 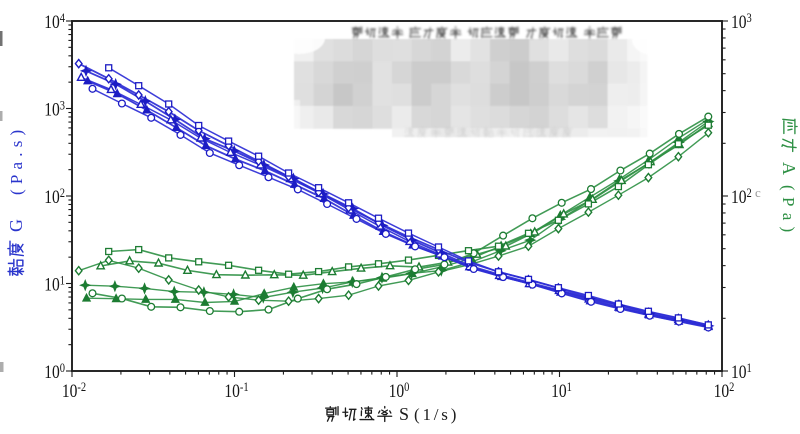 I want to click on svg-text: (Pa.s), so click(x=16, y=160).